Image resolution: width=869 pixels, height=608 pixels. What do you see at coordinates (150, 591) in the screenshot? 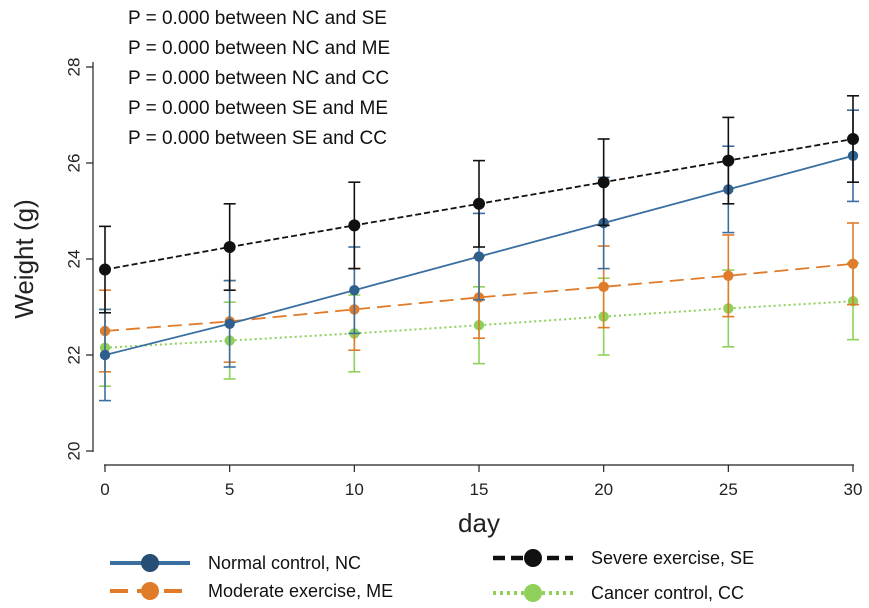
I see `legend-swatch-me` at bounding box center [150, 591].